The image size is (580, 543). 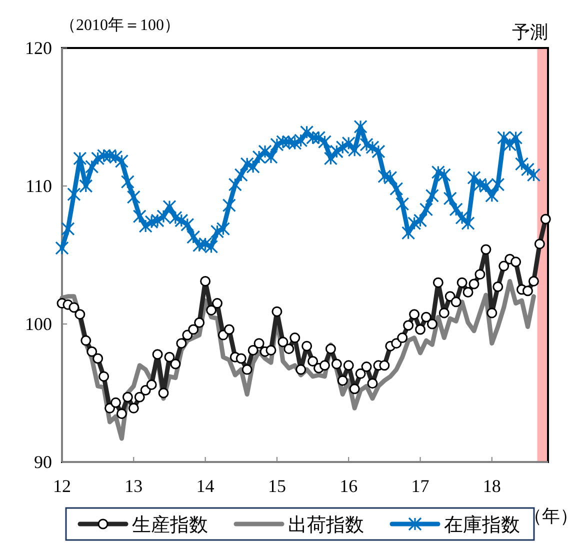 What do you see at coordinates (39, 186) in the screenshot?
I see `y-tick-label: 110` at bounding box center [39, 186].